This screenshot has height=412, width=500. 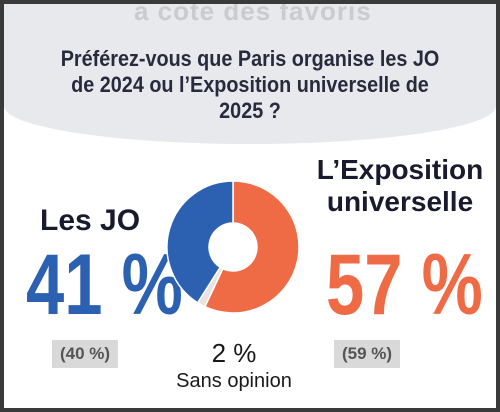 What do you see at coordinates (404, 285) in the screenshot?
I see `expo-percent: 57 %` at bounding box center [404, 285].